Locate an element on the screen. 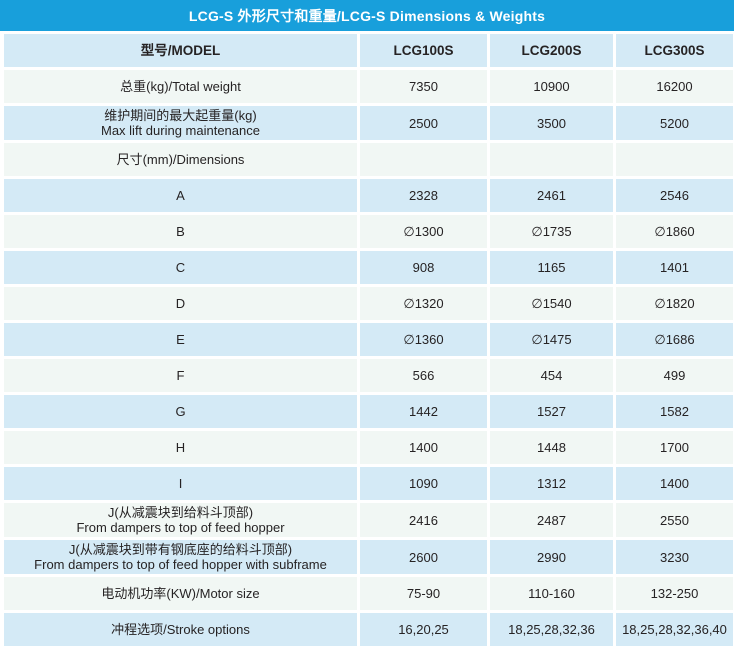 This screenshot has height=655, width=741. table-row-dim-c: C 908 1165 1401 is located at coordinates (368, 267).